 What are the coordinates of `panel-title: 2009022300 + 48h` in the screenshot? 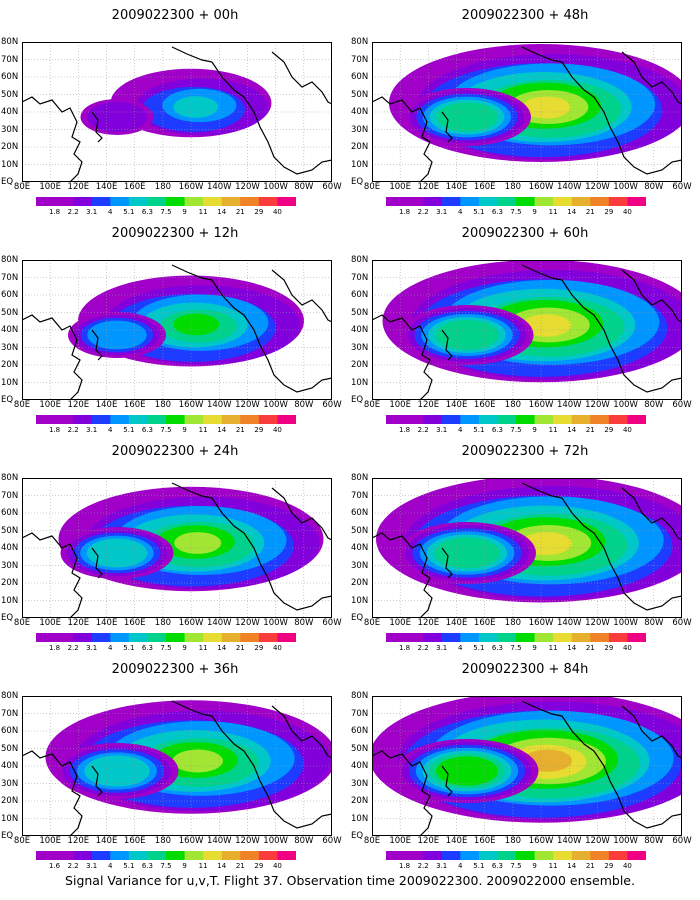 It's located at (525, 15).